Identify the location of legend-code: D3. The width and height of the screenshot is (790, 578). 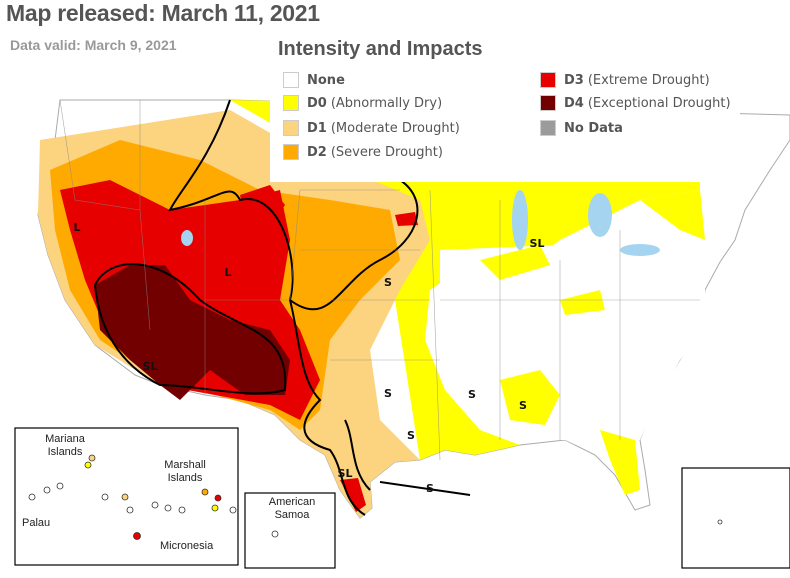
(574, 80).